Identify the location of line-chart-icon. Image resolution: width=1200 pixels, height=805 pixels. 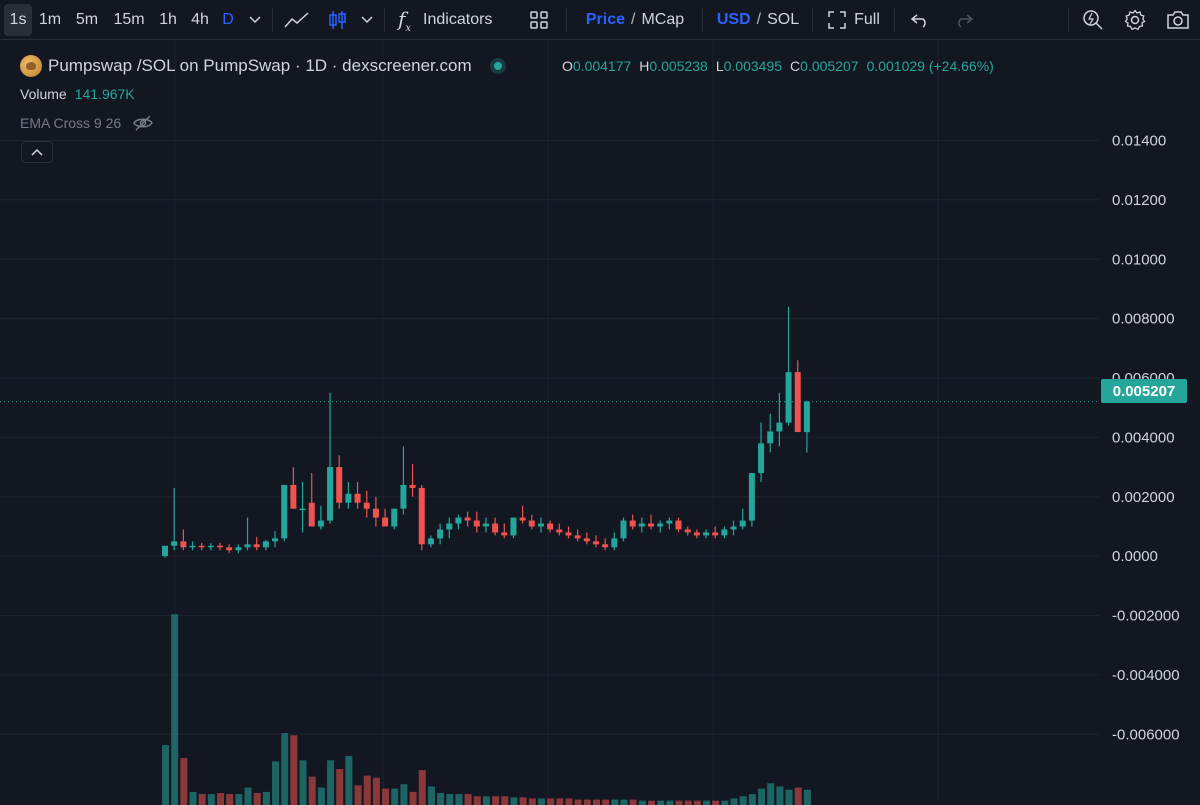
(297, 20).